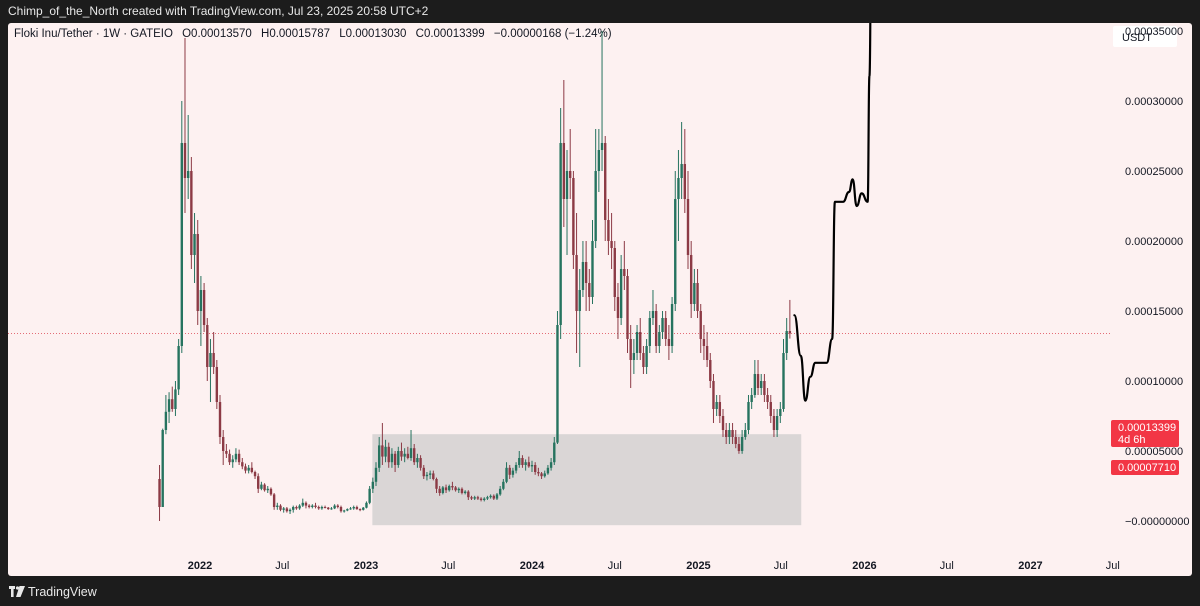 The image size is (1200, 606). What do you see at coordinates (947, 566) in the screenshot?
I see `time-tick-label: Jul` at bounding box center [947, 566].